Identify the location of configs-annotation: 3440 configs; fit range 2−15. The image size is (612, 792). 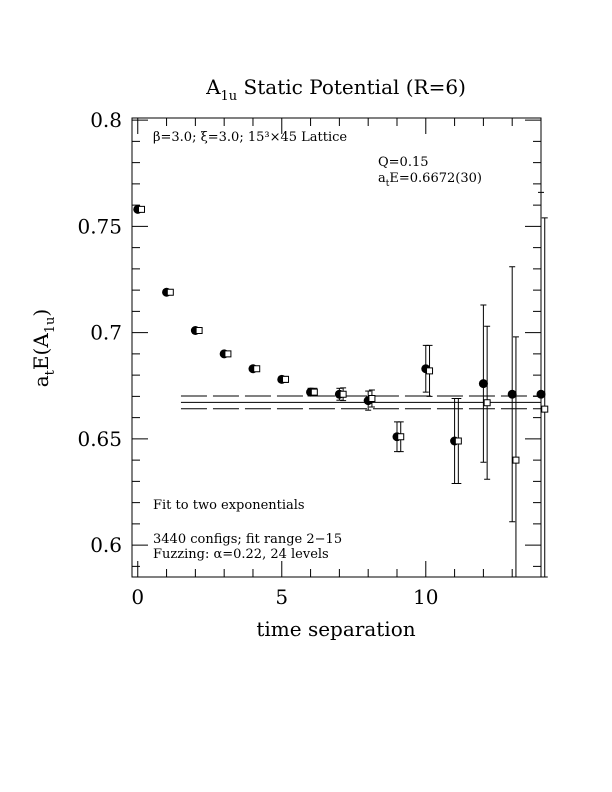
(247, 539).